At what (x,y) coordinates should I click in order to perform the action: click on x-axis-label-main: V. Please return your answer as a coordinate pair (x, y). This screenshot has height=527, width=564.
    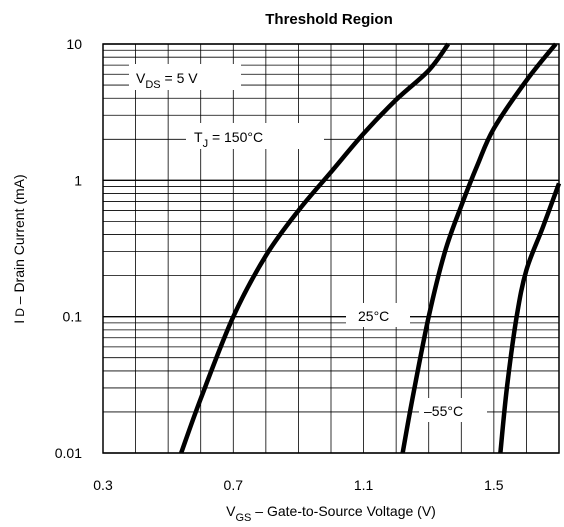
    Looking at the image, I should click on (231, 511).